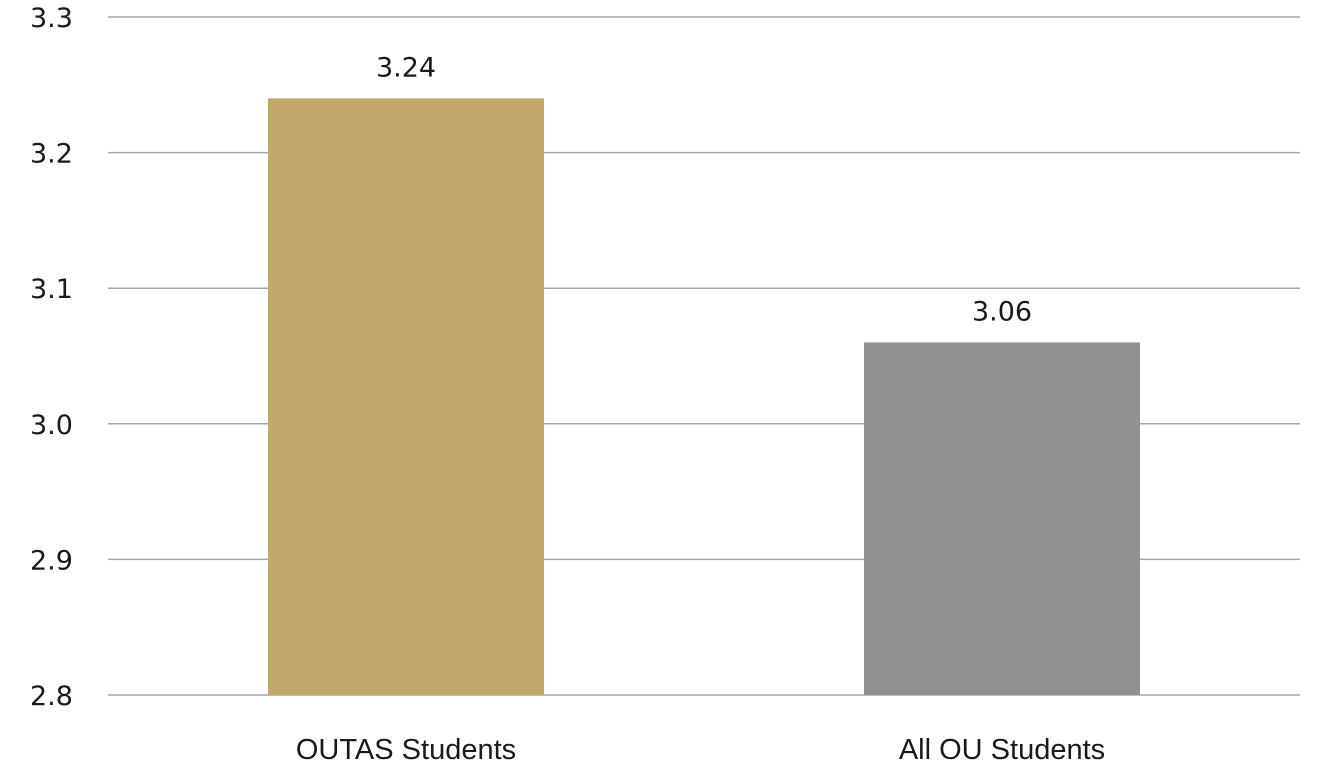 The height and width of the screenshot is (772, 1317). What do you see at coordinates (51, 357) in the screenshot?
I see `y-axis-tick-labels: 2.8 2.9 3.0 3.1 3.2 3.3` at bounding box center [51, 357].